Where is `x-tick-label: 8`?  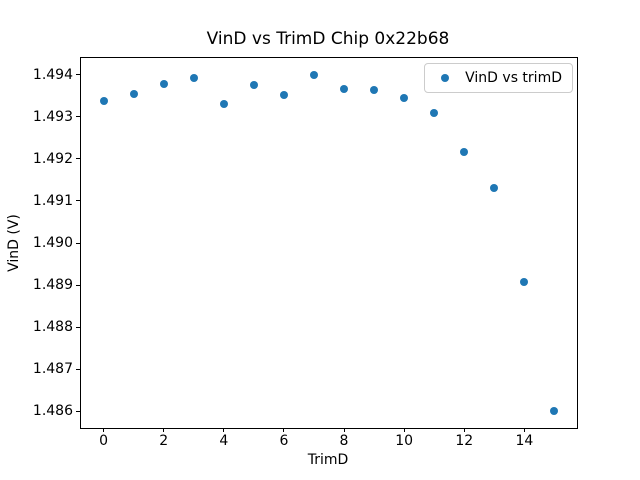
x-tick-label: 8 is located at coordinates (344, 441).